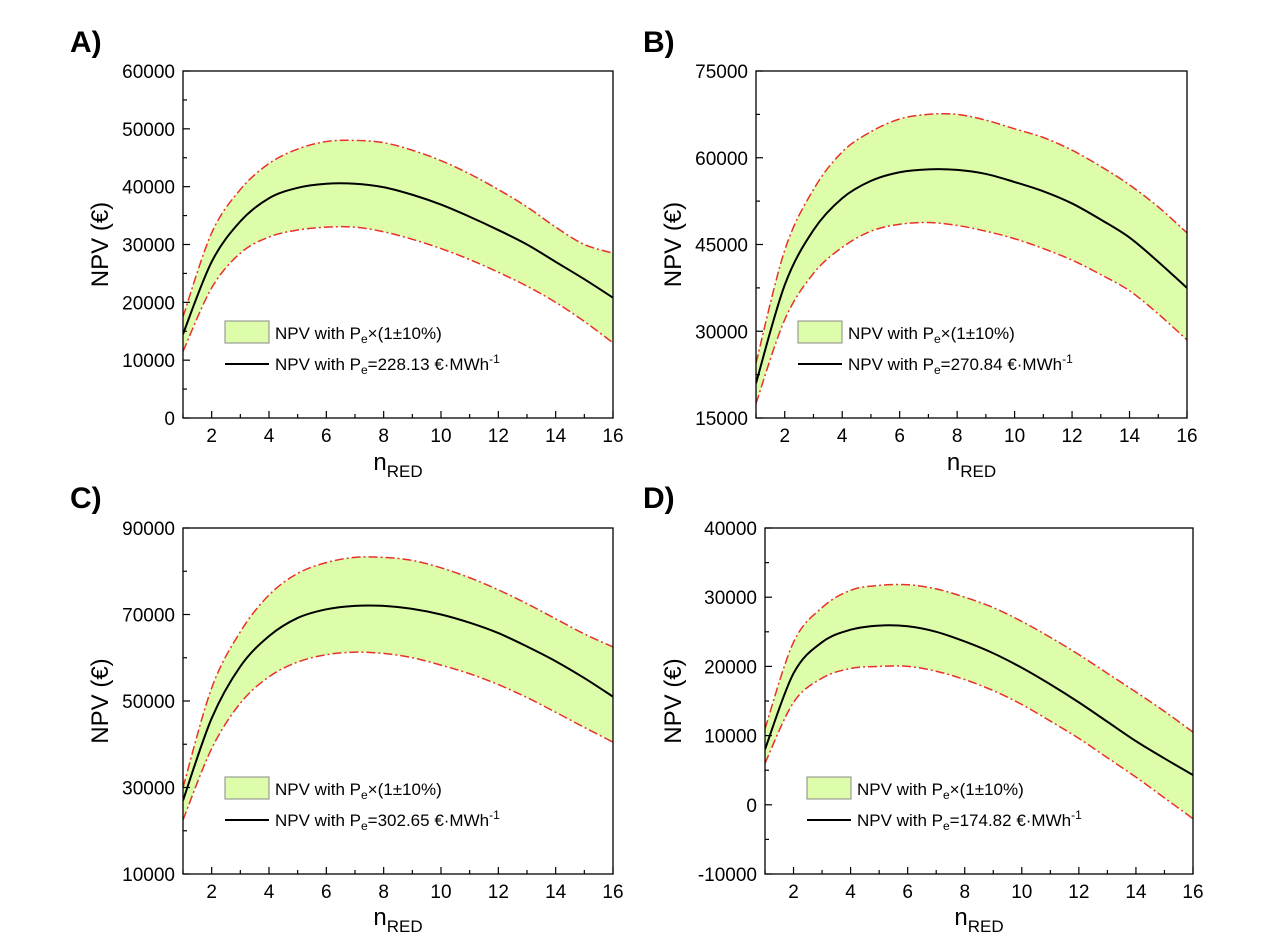 This screenshot has width=1267, height=941. What do you see at coordinates (169, 419) in the screenshot?
I see `y-tick-label: 0` at bounding box center [169, 419].